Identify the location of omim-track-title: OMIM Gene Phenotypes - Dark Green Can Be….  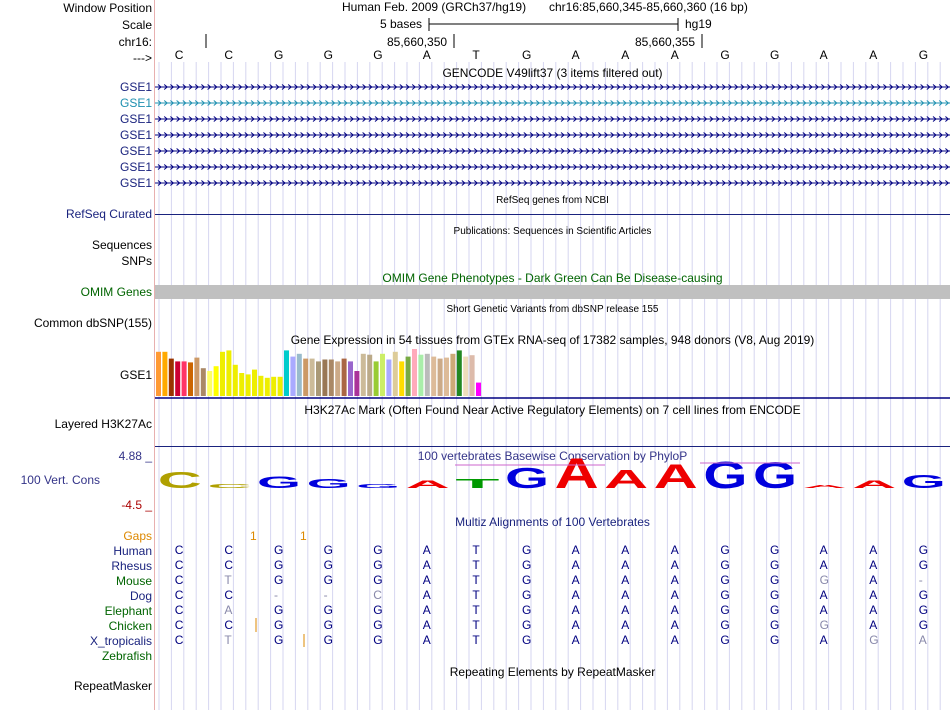
(552, 278).